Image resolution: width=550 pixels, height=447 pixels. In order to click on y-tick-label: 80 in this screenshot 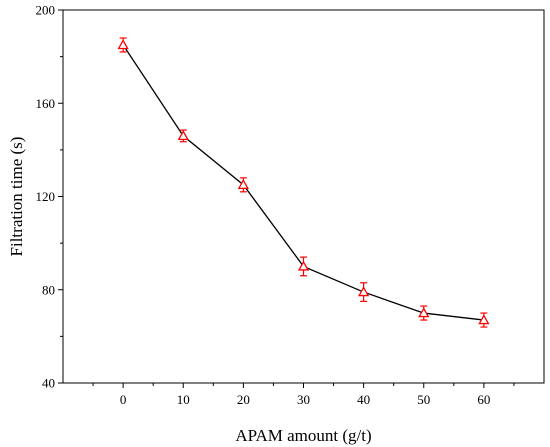, I will do `click(48, 289)`.